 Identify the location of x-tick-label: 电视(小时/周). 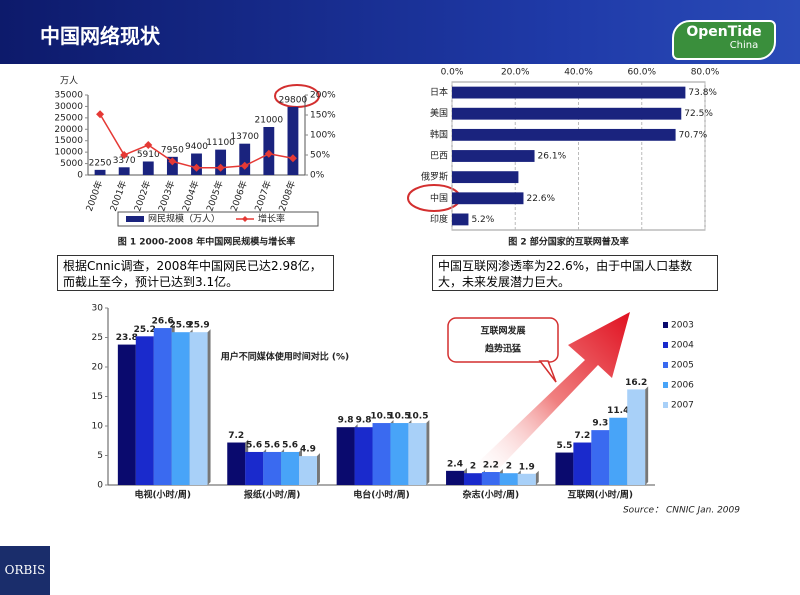
(162, 495).